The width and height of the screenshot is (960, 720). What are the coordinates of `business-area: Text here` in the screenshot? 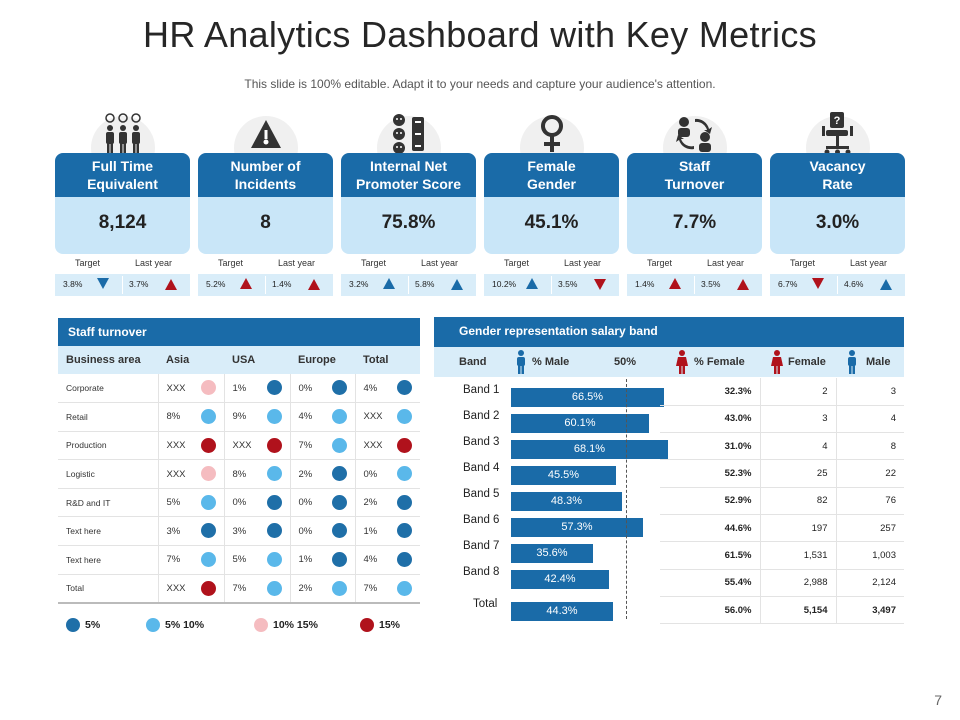 It's located at (108, 531).